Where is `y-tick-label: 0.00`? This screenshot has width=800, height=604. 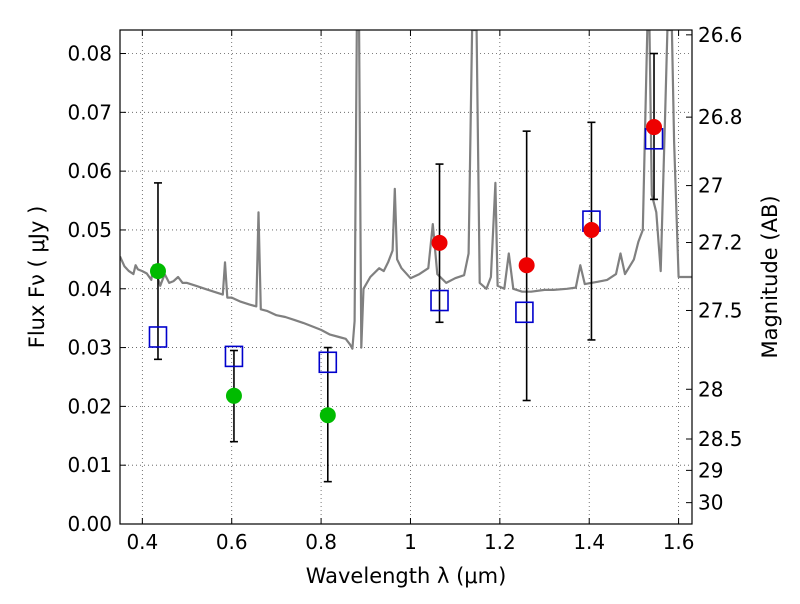 y-tick-label: 0.00 is located at coordinates (89, 524).